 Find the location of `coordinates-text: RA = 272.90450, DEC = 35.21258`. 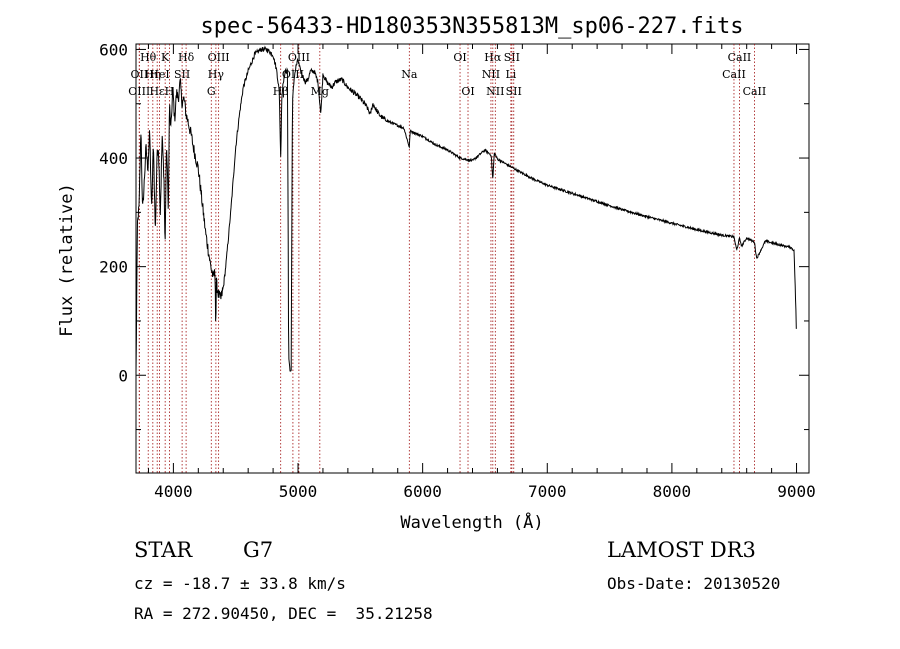

coordinates-text: RA = 272.90450, DEC = 35.21258 is located at coordinates (283, 613).